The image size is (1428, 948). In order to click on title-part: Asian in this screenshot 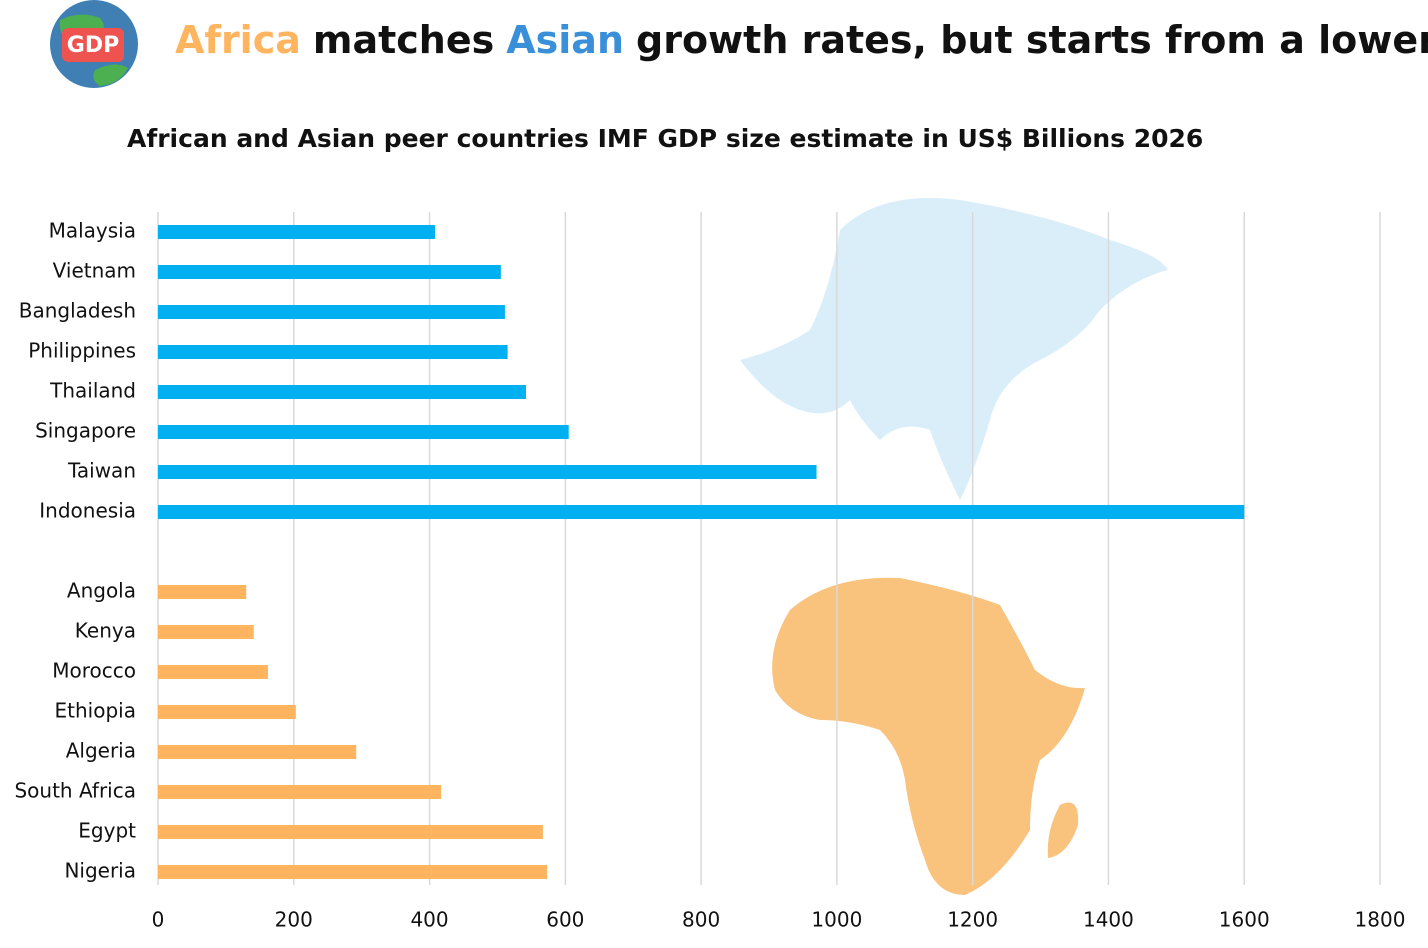, I will do `click(565, 40)`.